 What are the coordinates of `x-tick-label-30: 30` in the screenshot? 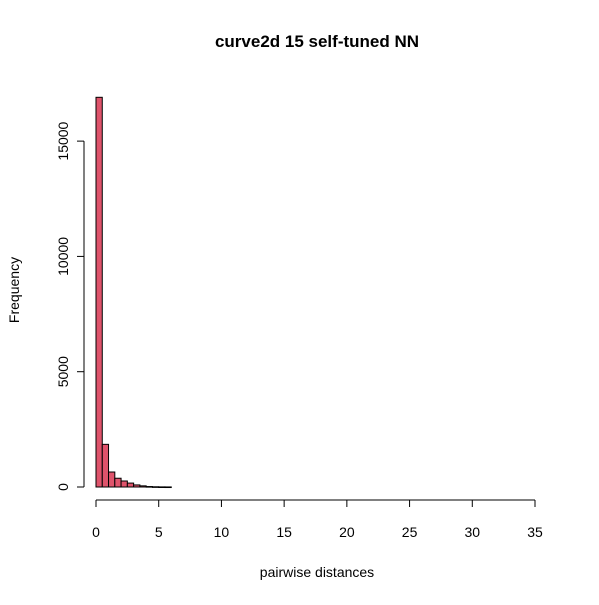 It's located at (472, 532).